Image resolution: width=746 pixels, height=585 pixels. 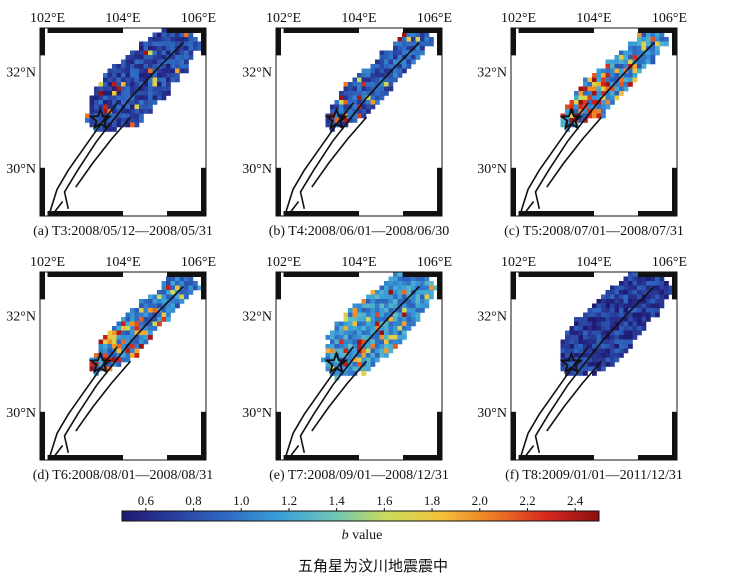 I want to click on colorbar-tick-label: 1.4, so click(x=337, y=500).